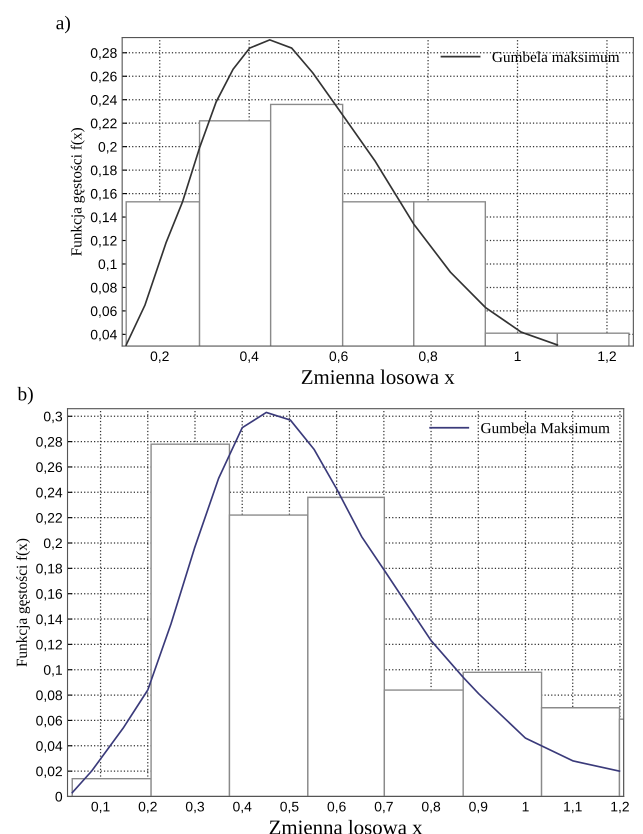 The width and height of the screenshot is (643, 834). What do you see at coordinates (58, 797) in the screenshot?
I see `y-tick-label: 0` at bounding box center [58, 797].